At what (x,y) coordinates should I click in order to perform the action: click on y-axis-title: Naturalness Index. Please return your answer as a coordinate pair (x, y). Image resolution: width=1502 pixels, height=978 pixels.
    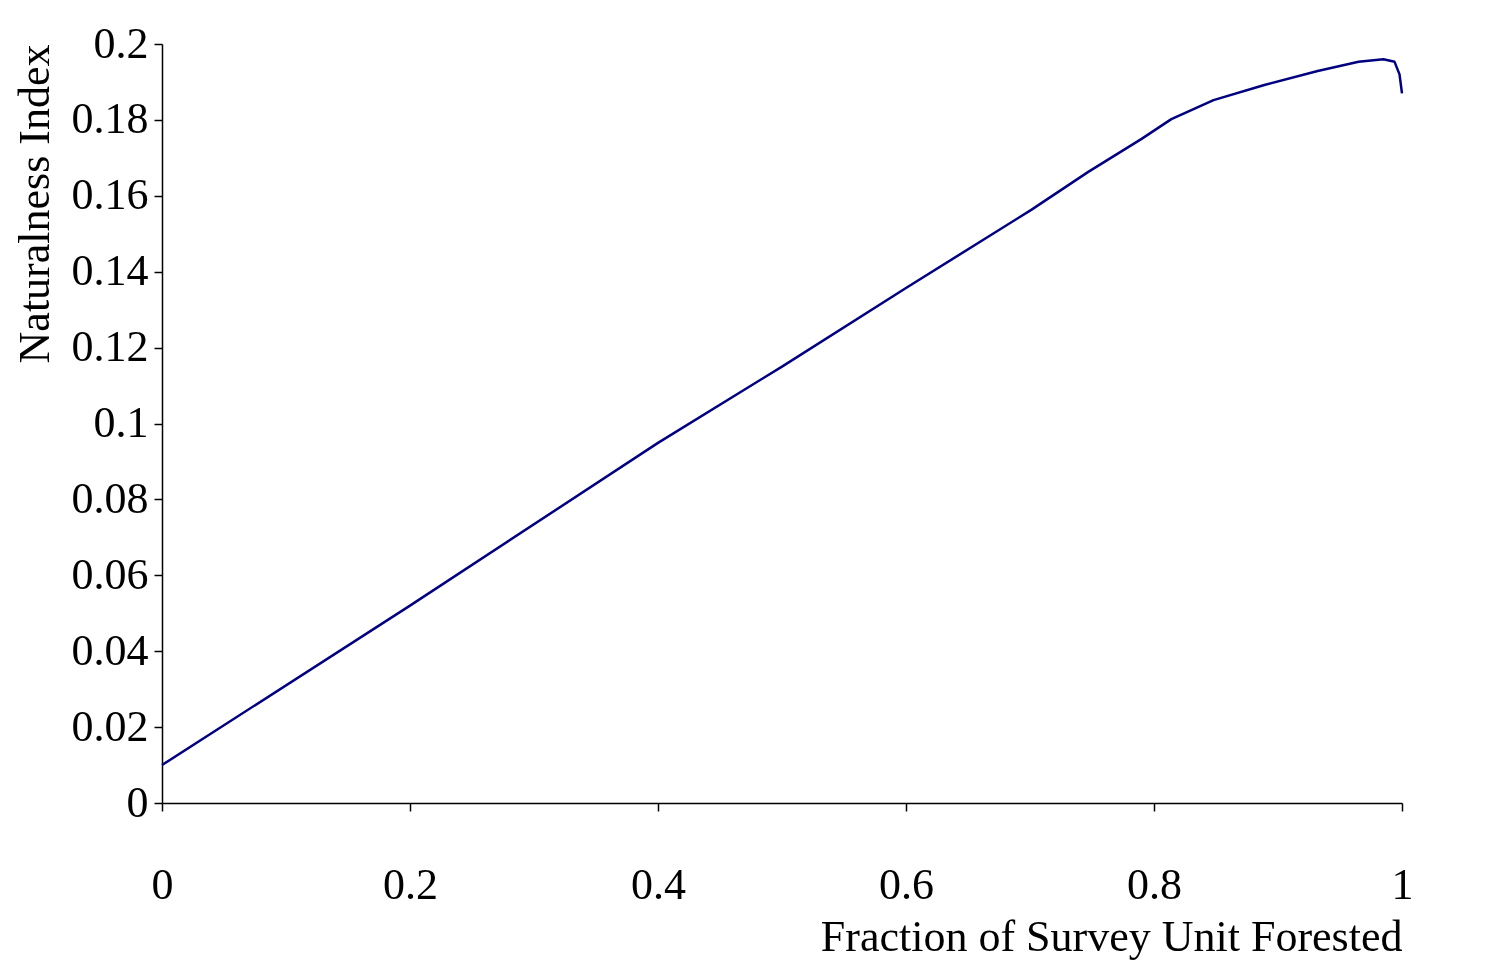
    Looking at the image, I should click on (34, 204).